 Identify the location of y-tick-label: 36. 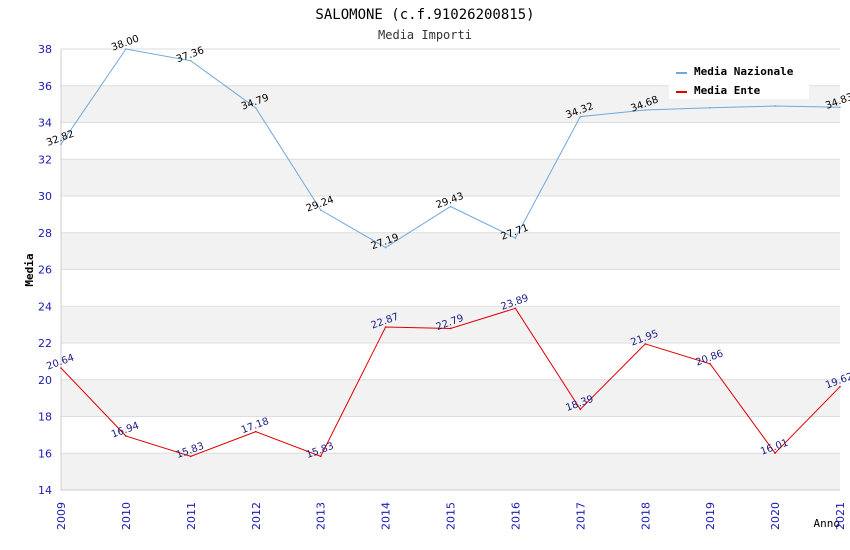
(45, 86).